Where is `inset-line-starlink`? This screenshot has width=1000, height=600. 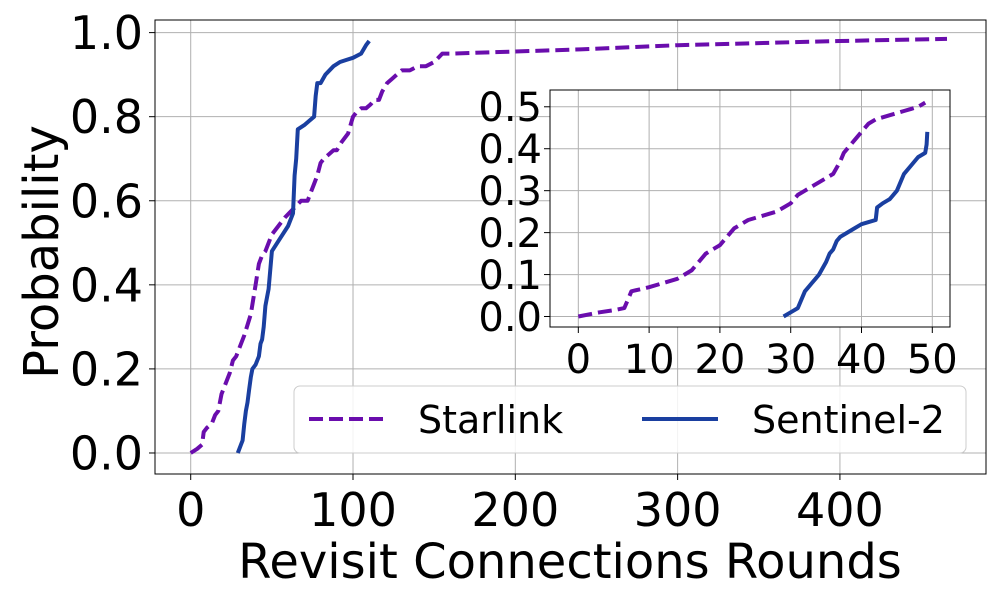
inset-line-starlink is located at coordinates (752, 209).